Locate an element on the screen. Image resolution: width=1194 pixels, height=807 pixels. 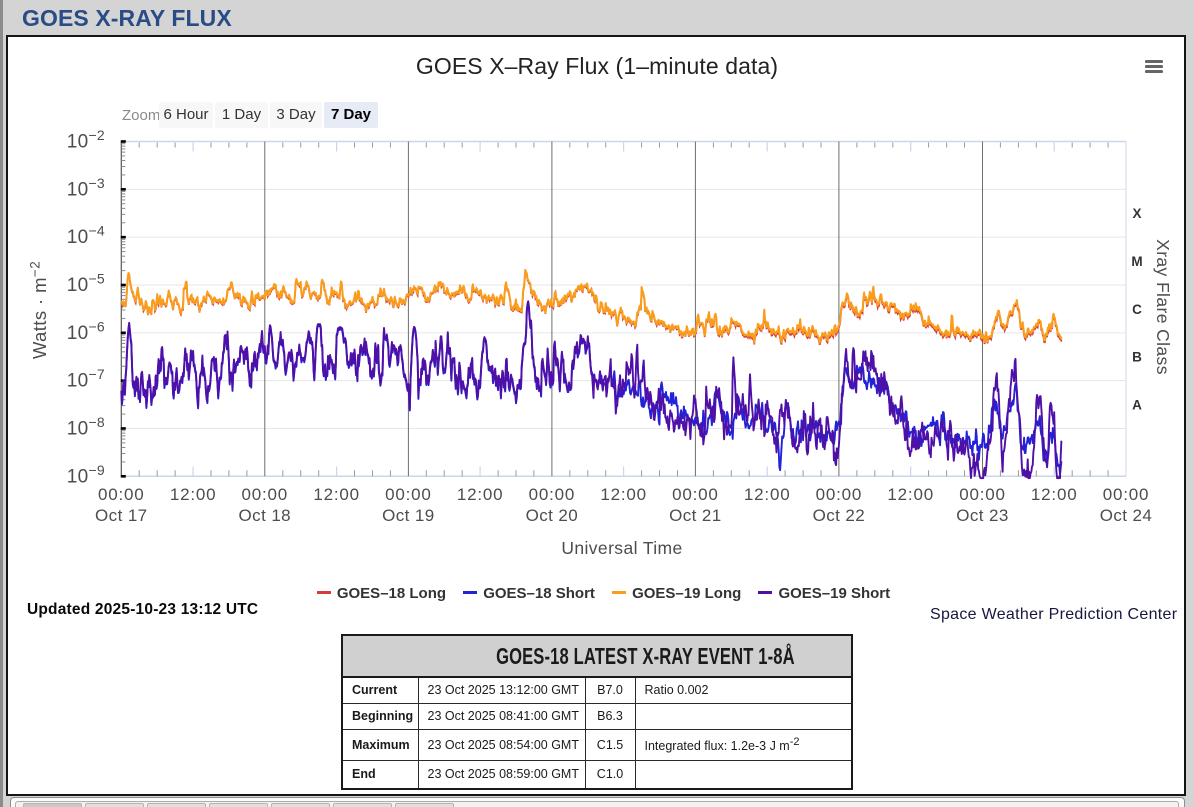
svg-text: Oct 23 is located at coordinates (982, 515).